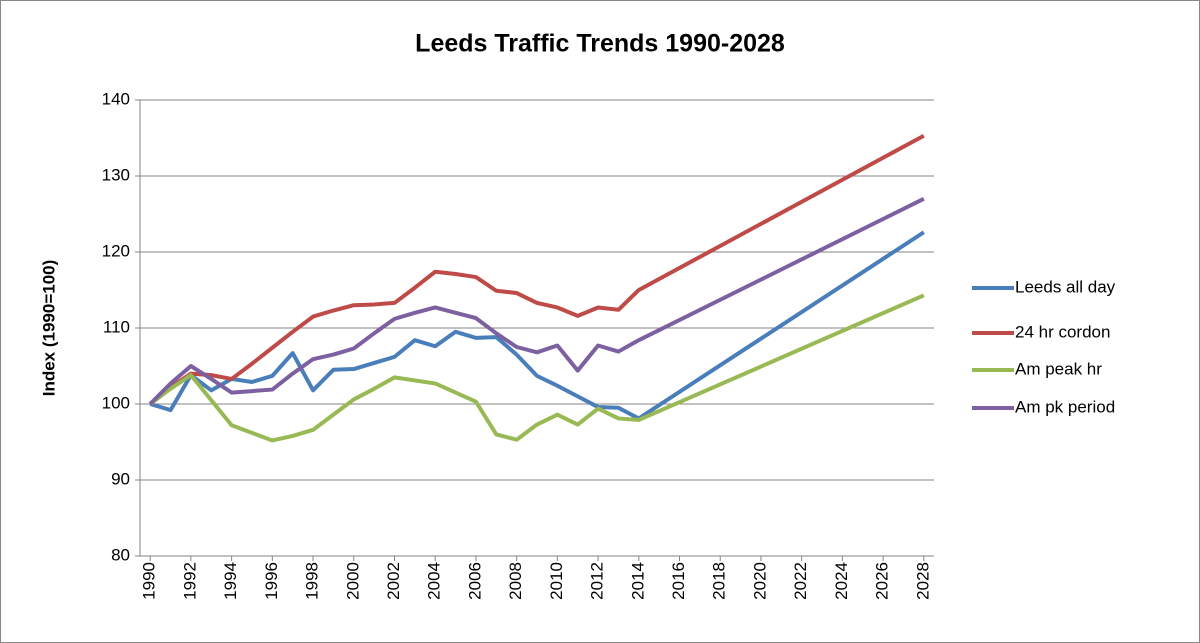  What do you see at coordinates (189, 581) in the screenshot?
I see `x-tick-label: 1992` at bounding box center [189, 581].